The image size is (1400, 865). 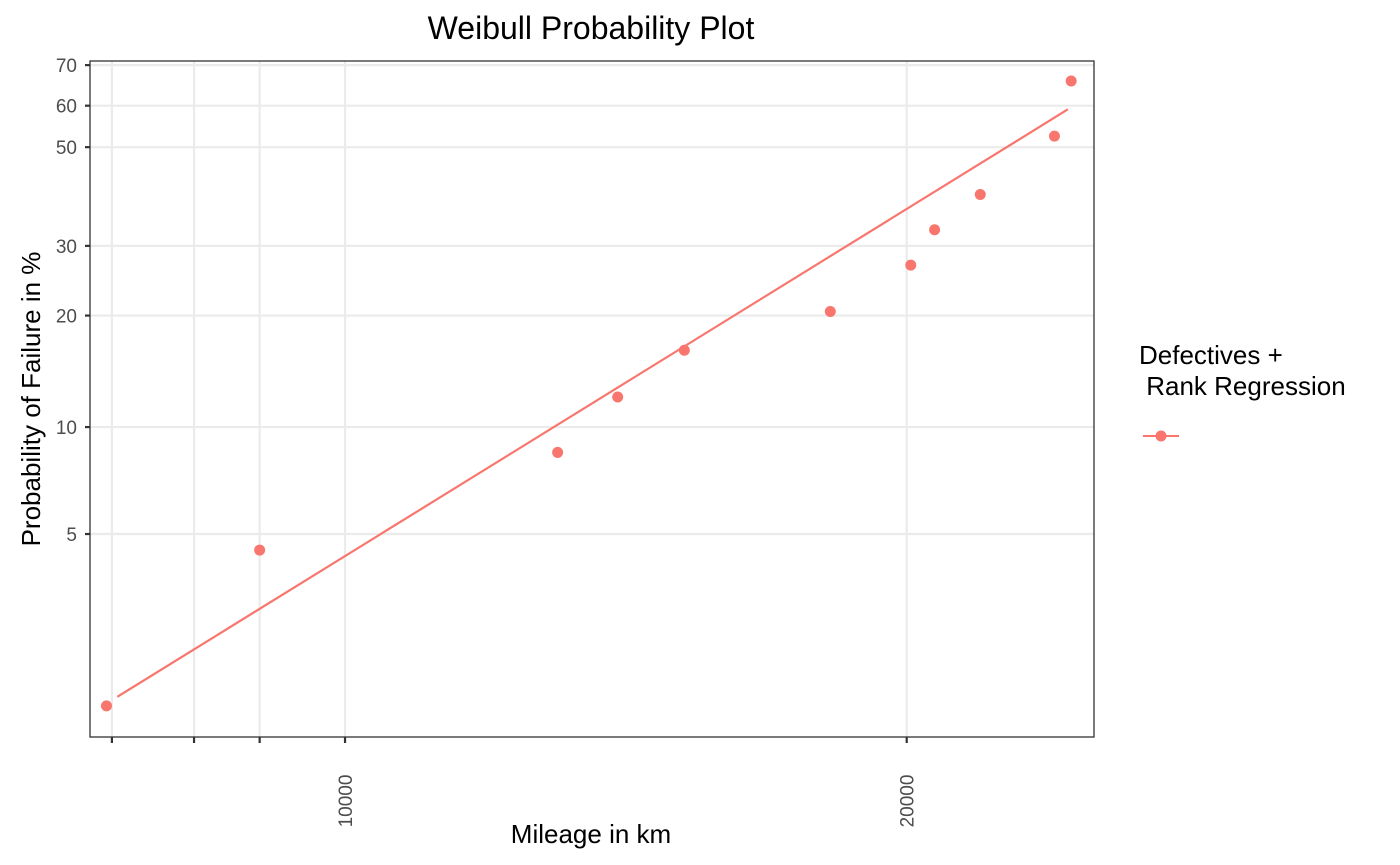 What do you see at coordinates (591, 834) in the screenshot?
I see `x-axis-title: Mileage in km` at bounding box center [591, 834].